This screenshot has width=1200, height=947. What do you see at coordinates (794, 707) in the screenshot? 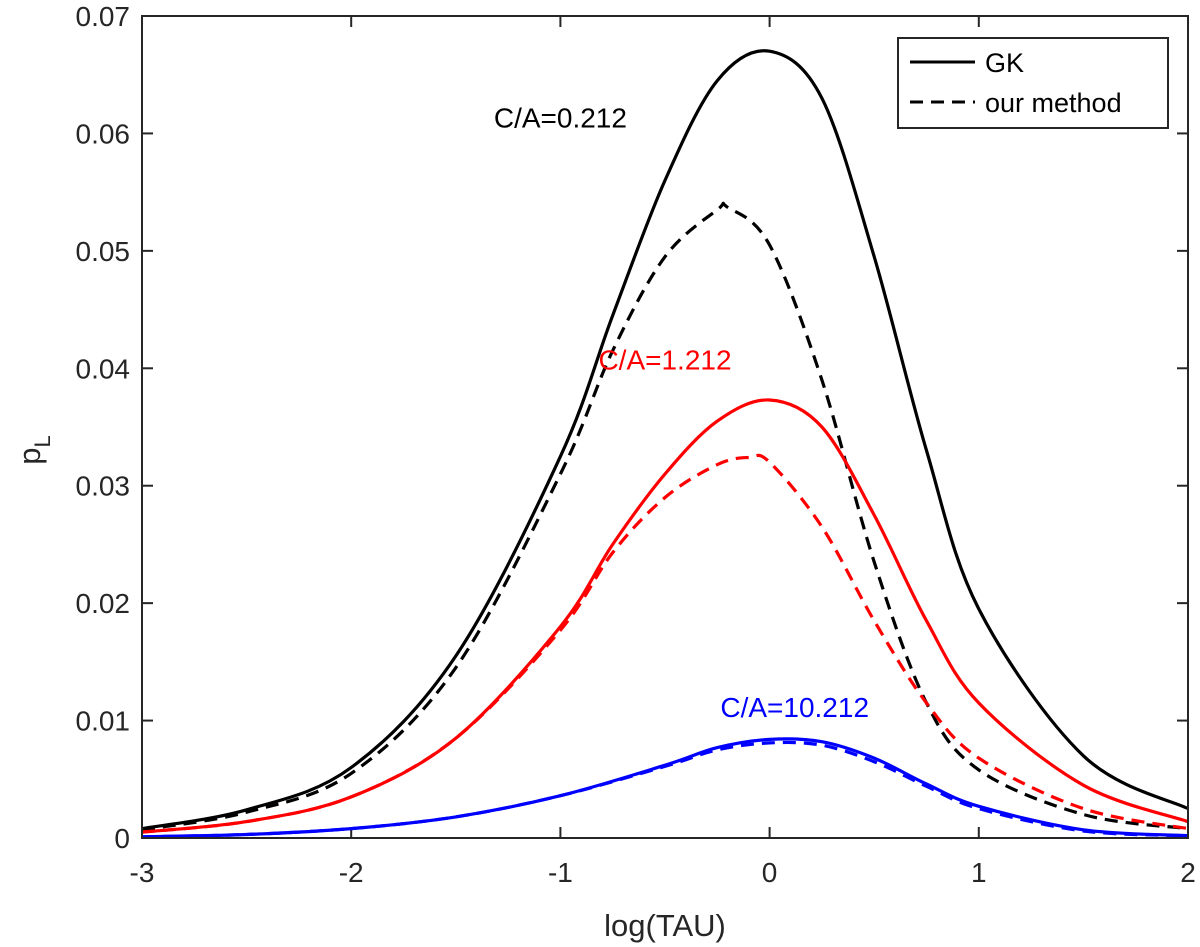
I see `curve-annotation: C/A=10.212` at bounding box center [794, 707].